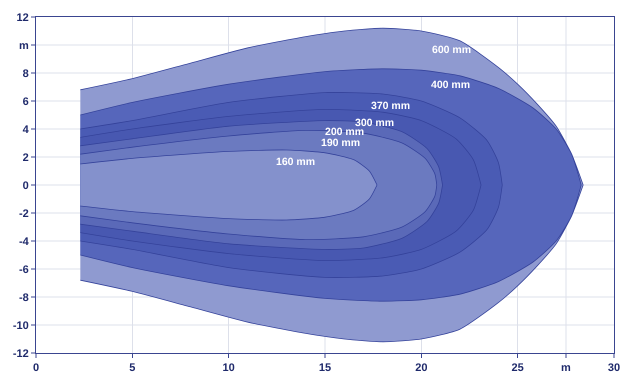 This screenshot has height=389, width=632. I want to click on y-tick-label: 6, so click(25, 102).